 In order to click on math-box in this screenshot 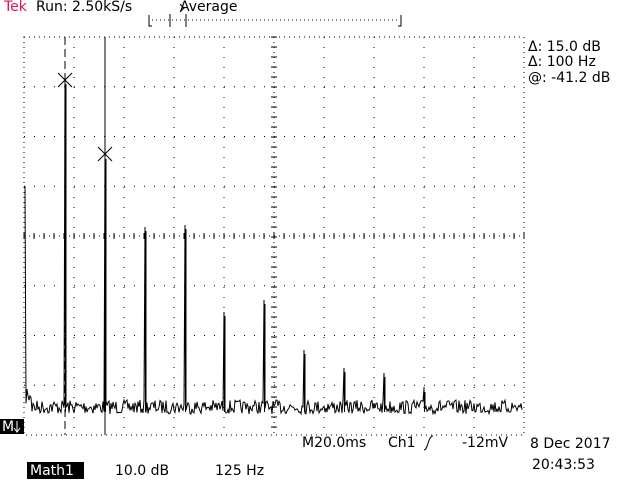, I will do `click(55, 470)`.